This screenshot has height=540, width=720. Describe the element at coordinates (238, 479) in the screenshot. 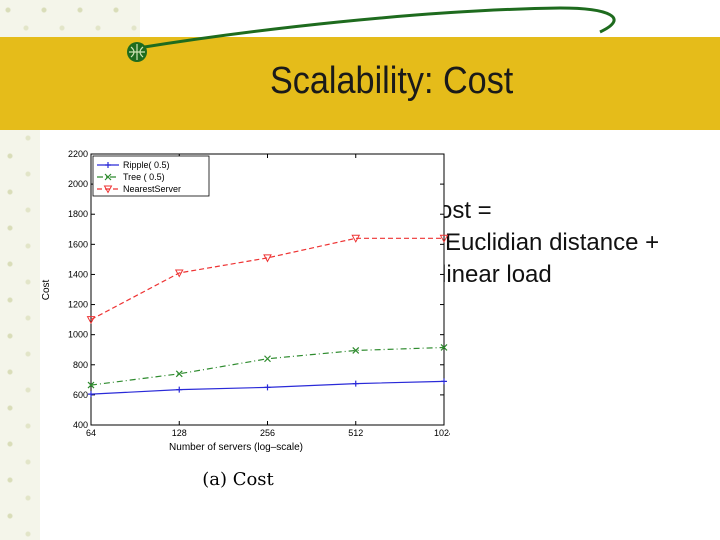

I see `chart-caption: (a) Cost` at that location.